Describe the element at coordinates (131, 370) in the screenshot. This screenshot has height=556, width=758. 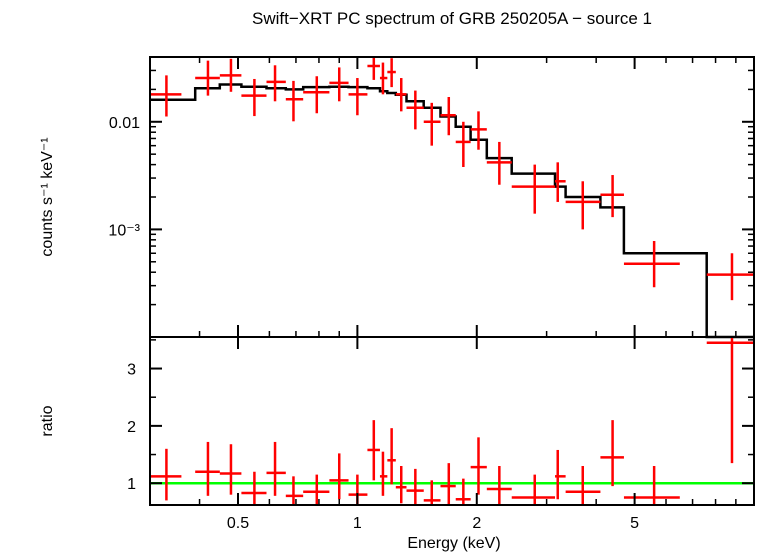
I see `ratio-y-tick-label: 3` at that location.